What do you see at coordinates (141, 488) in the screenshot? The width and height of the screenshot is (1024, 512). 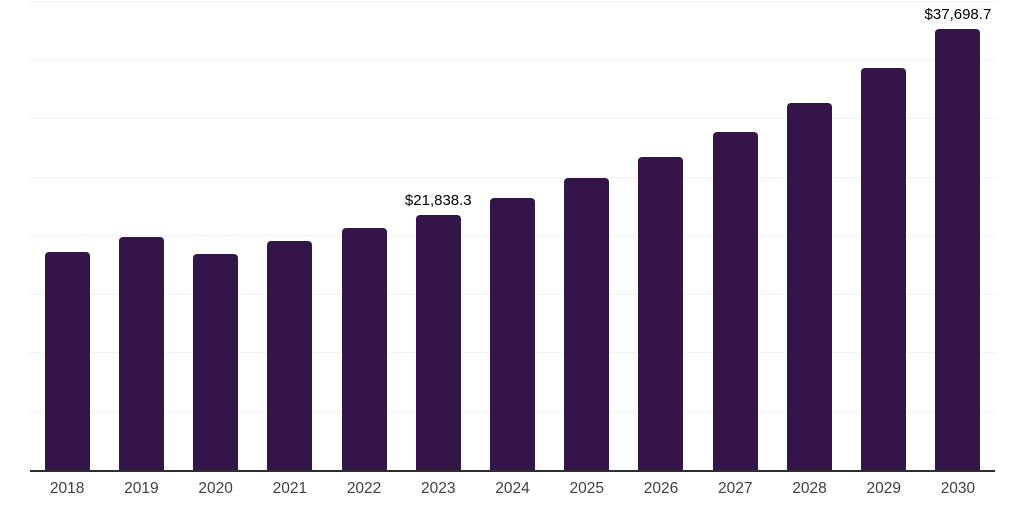 I see `x-tick-label-2019: 2019` at bounding box center [141, 488].